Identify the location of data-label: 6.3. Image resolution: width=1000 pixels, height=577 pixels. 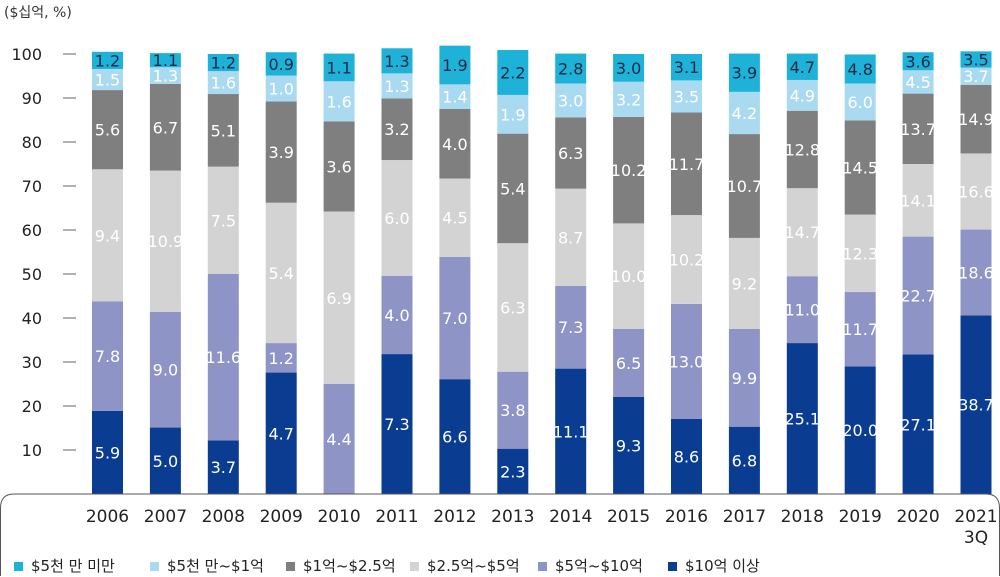
(512, 307).